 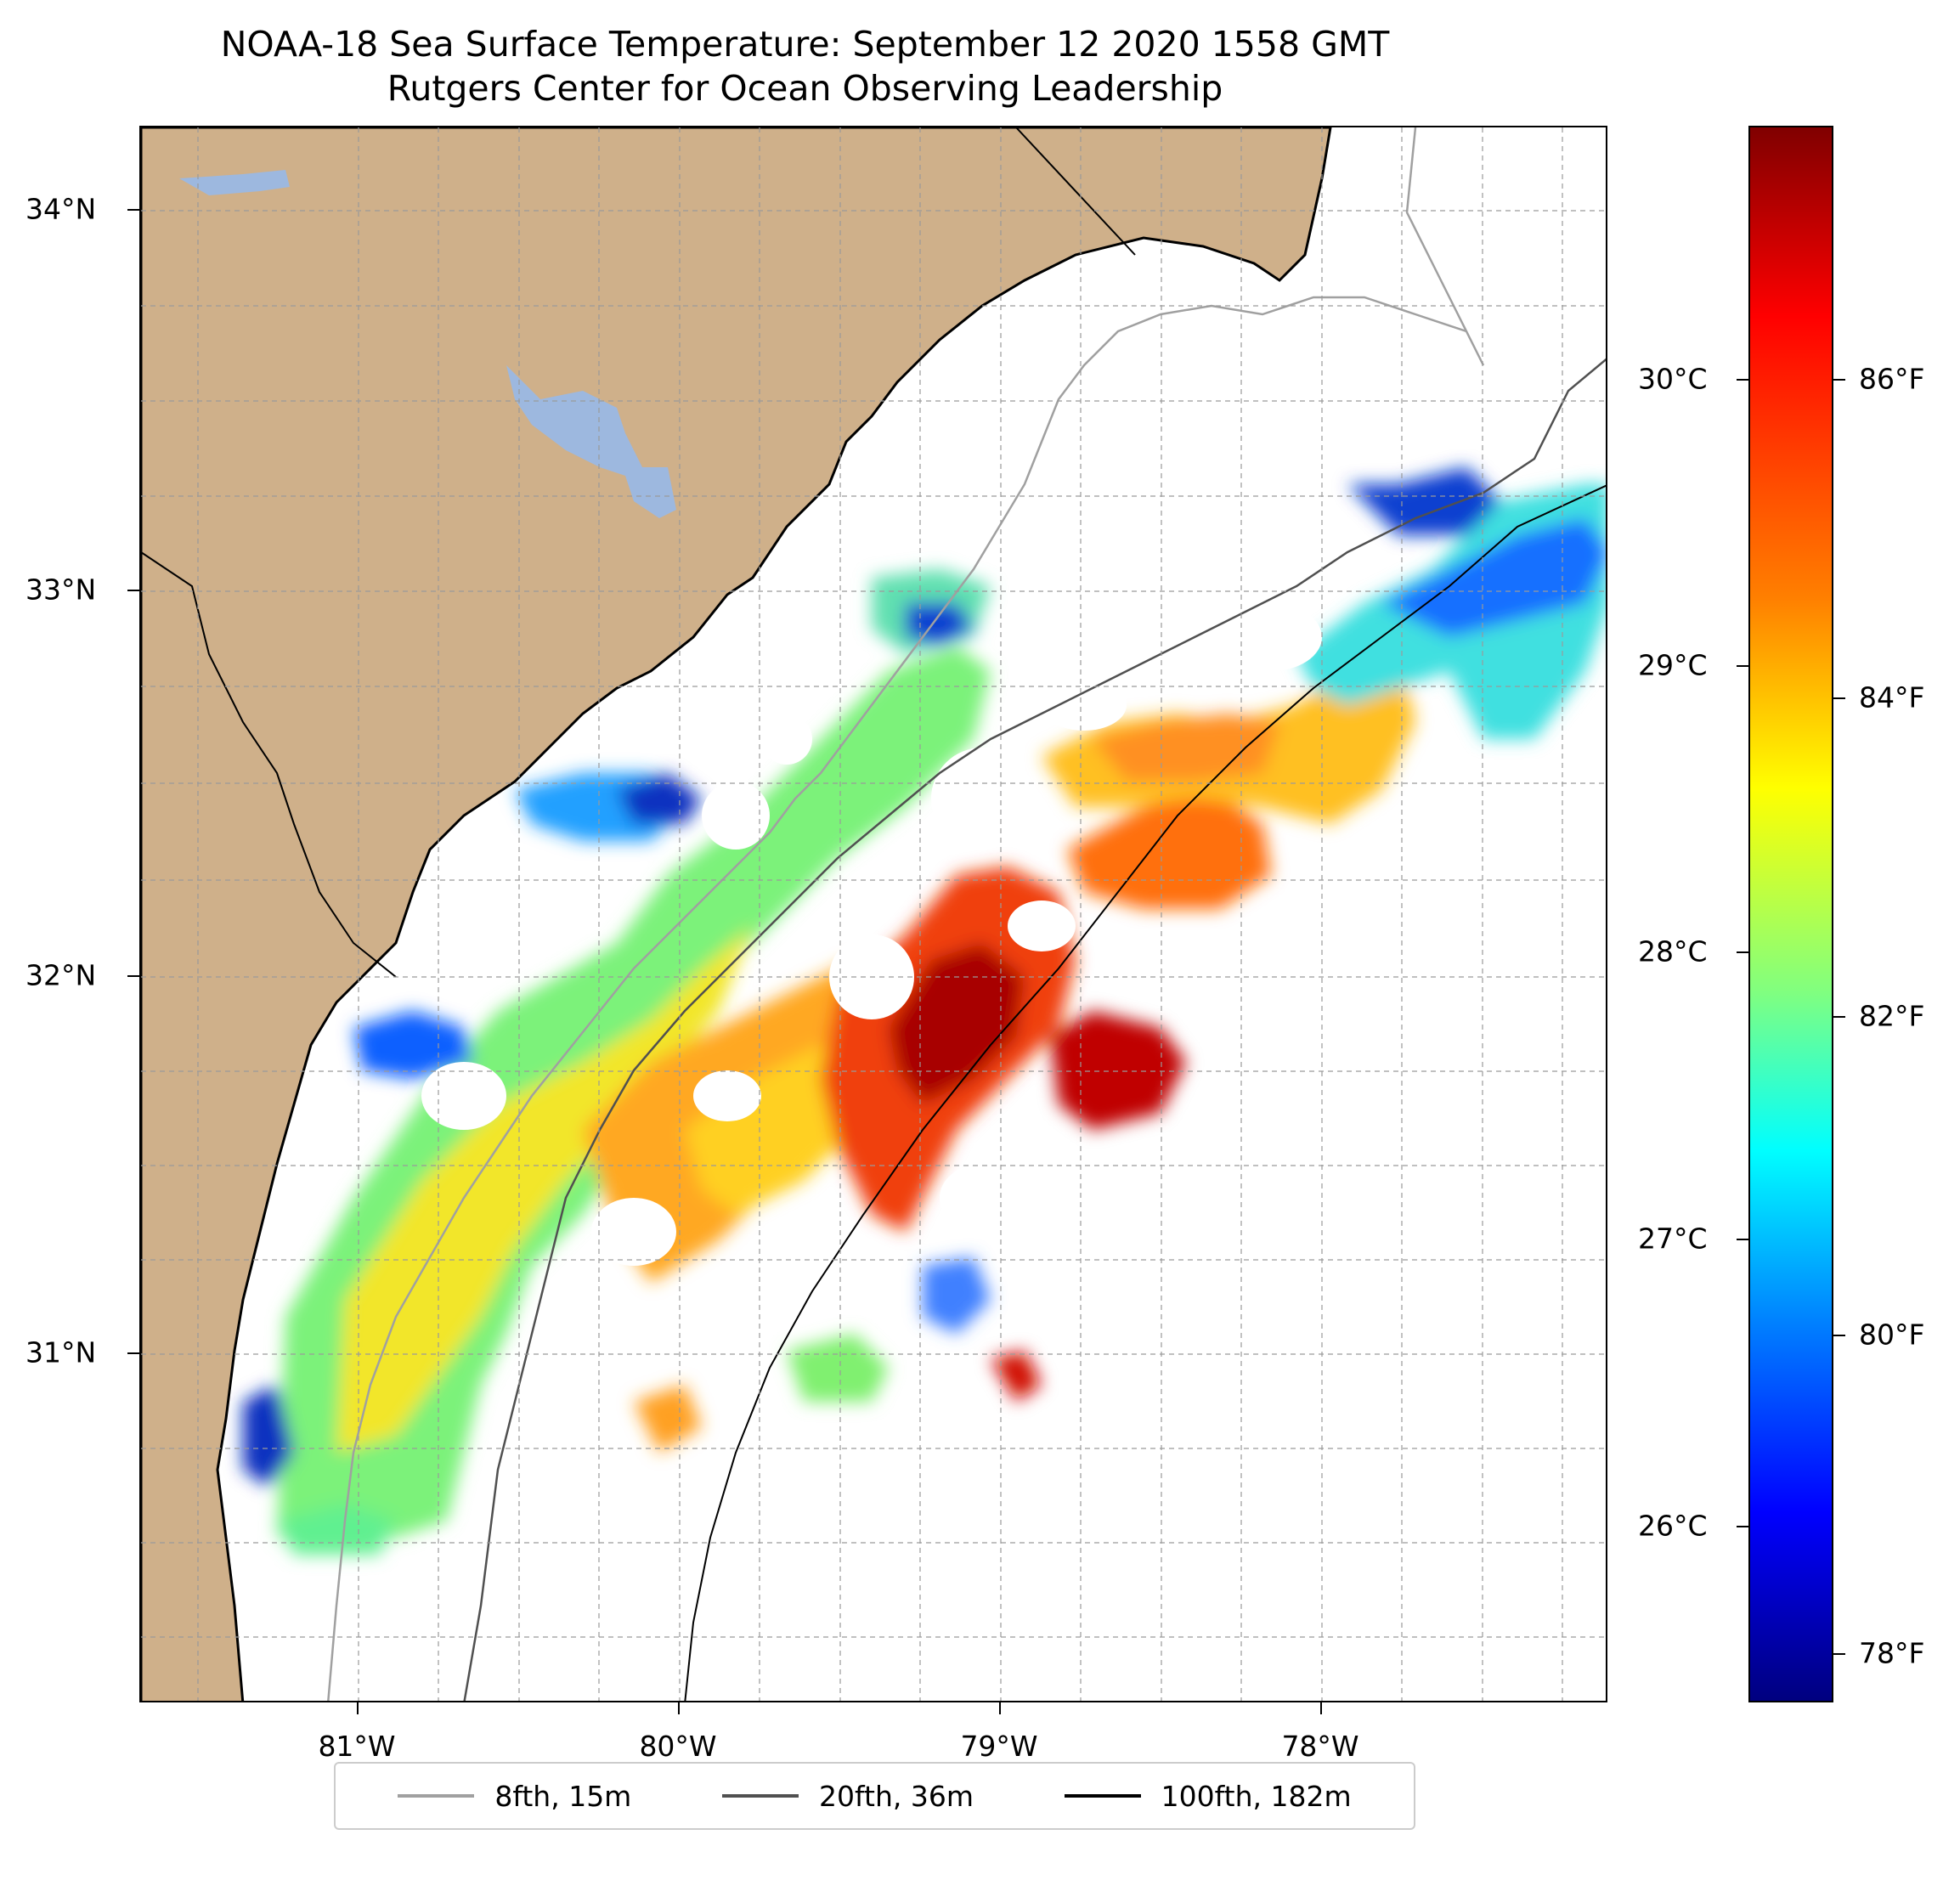 What do you see at coordinates (61, 590) in the screenshot?
I see `lat-label-33n: 33°N` at bounding box center [61, 590].